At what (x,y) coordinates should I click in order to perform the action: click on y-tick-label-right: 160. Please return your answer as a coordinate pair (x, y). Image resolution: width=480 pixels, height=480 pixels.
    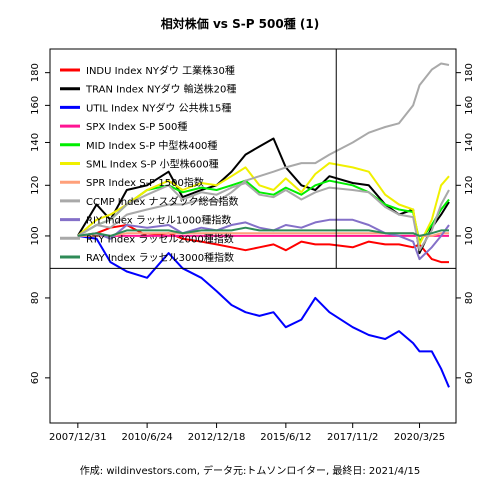
    Looking at the image, I should click on (469, 105).